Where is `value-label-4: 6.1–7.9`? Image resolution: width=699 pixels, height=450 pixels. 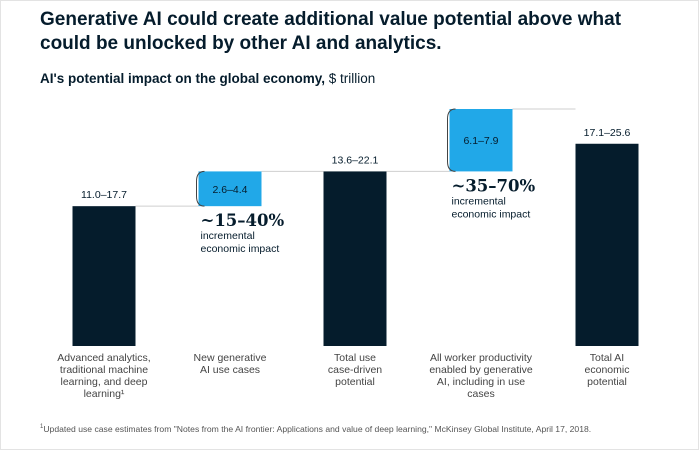
value-label-4: 6.1–7.9 is located at coordinates (480, 141).